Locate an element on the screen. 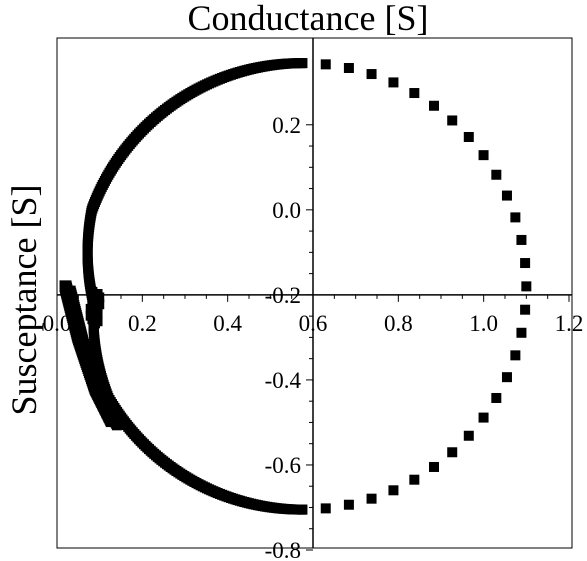 This screenshot has width=587, height=561. y-axis-title: Susceptance [S] is located at coordinates (24, 300).